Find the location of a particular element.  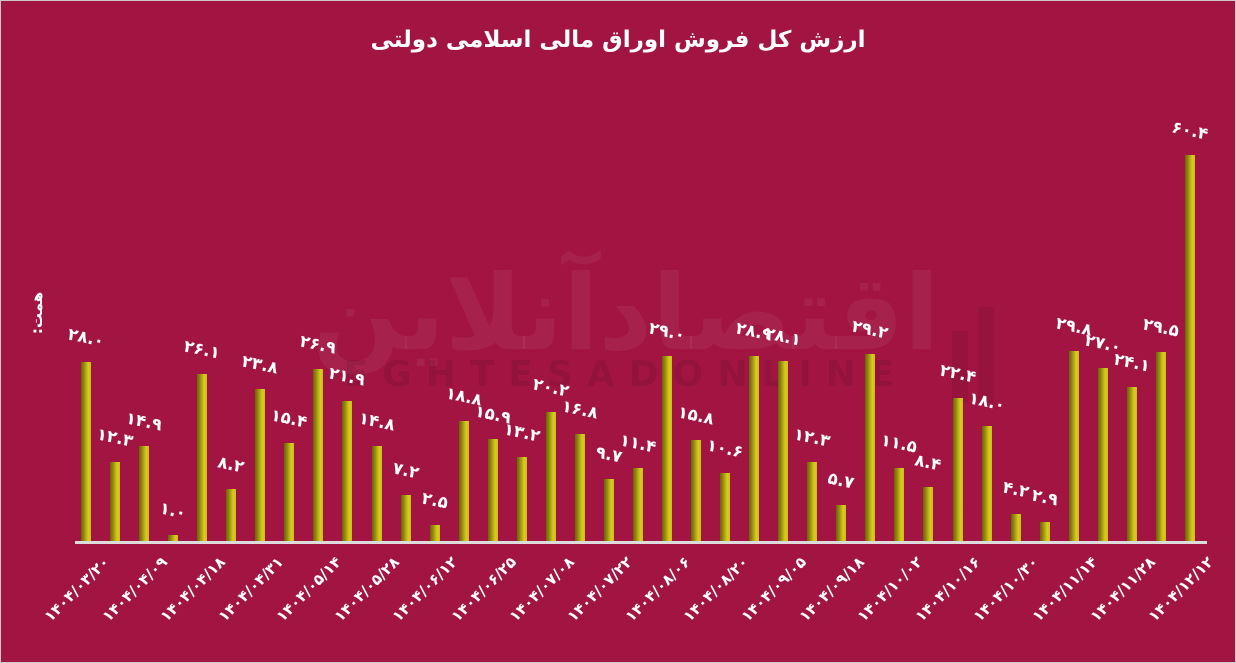

bar-value-label: ۱۳.۲ is located at coordinates (521, 432).